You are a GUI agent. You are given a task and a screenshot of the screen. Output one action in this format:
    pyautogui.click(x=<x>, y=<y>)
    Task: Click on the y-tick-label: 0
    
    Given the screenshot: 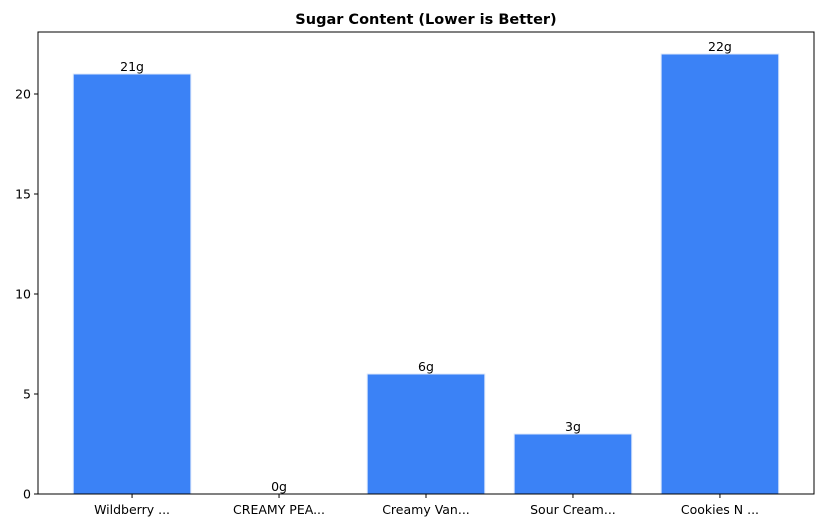 What is the action you would take?
    pyautogui.click(x=27, y=494)
    